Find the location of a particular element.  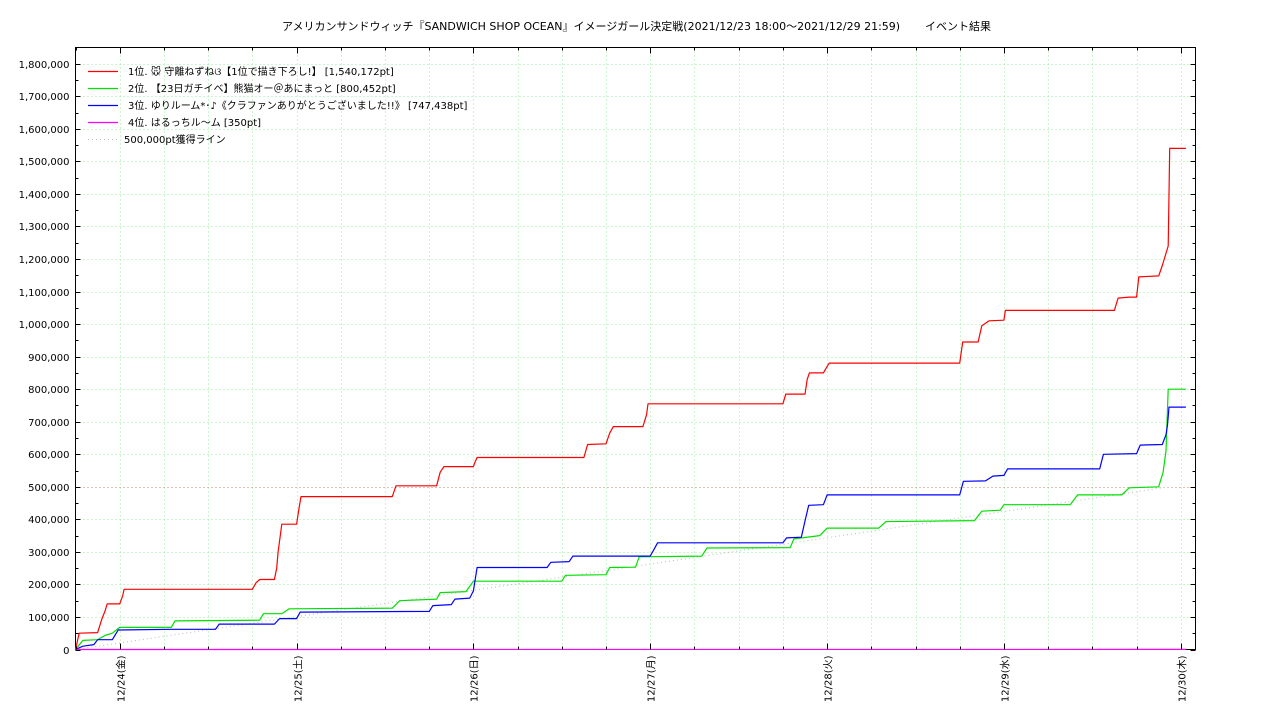

y-tick-label: 300,000 is located at coordinates (48, 553).